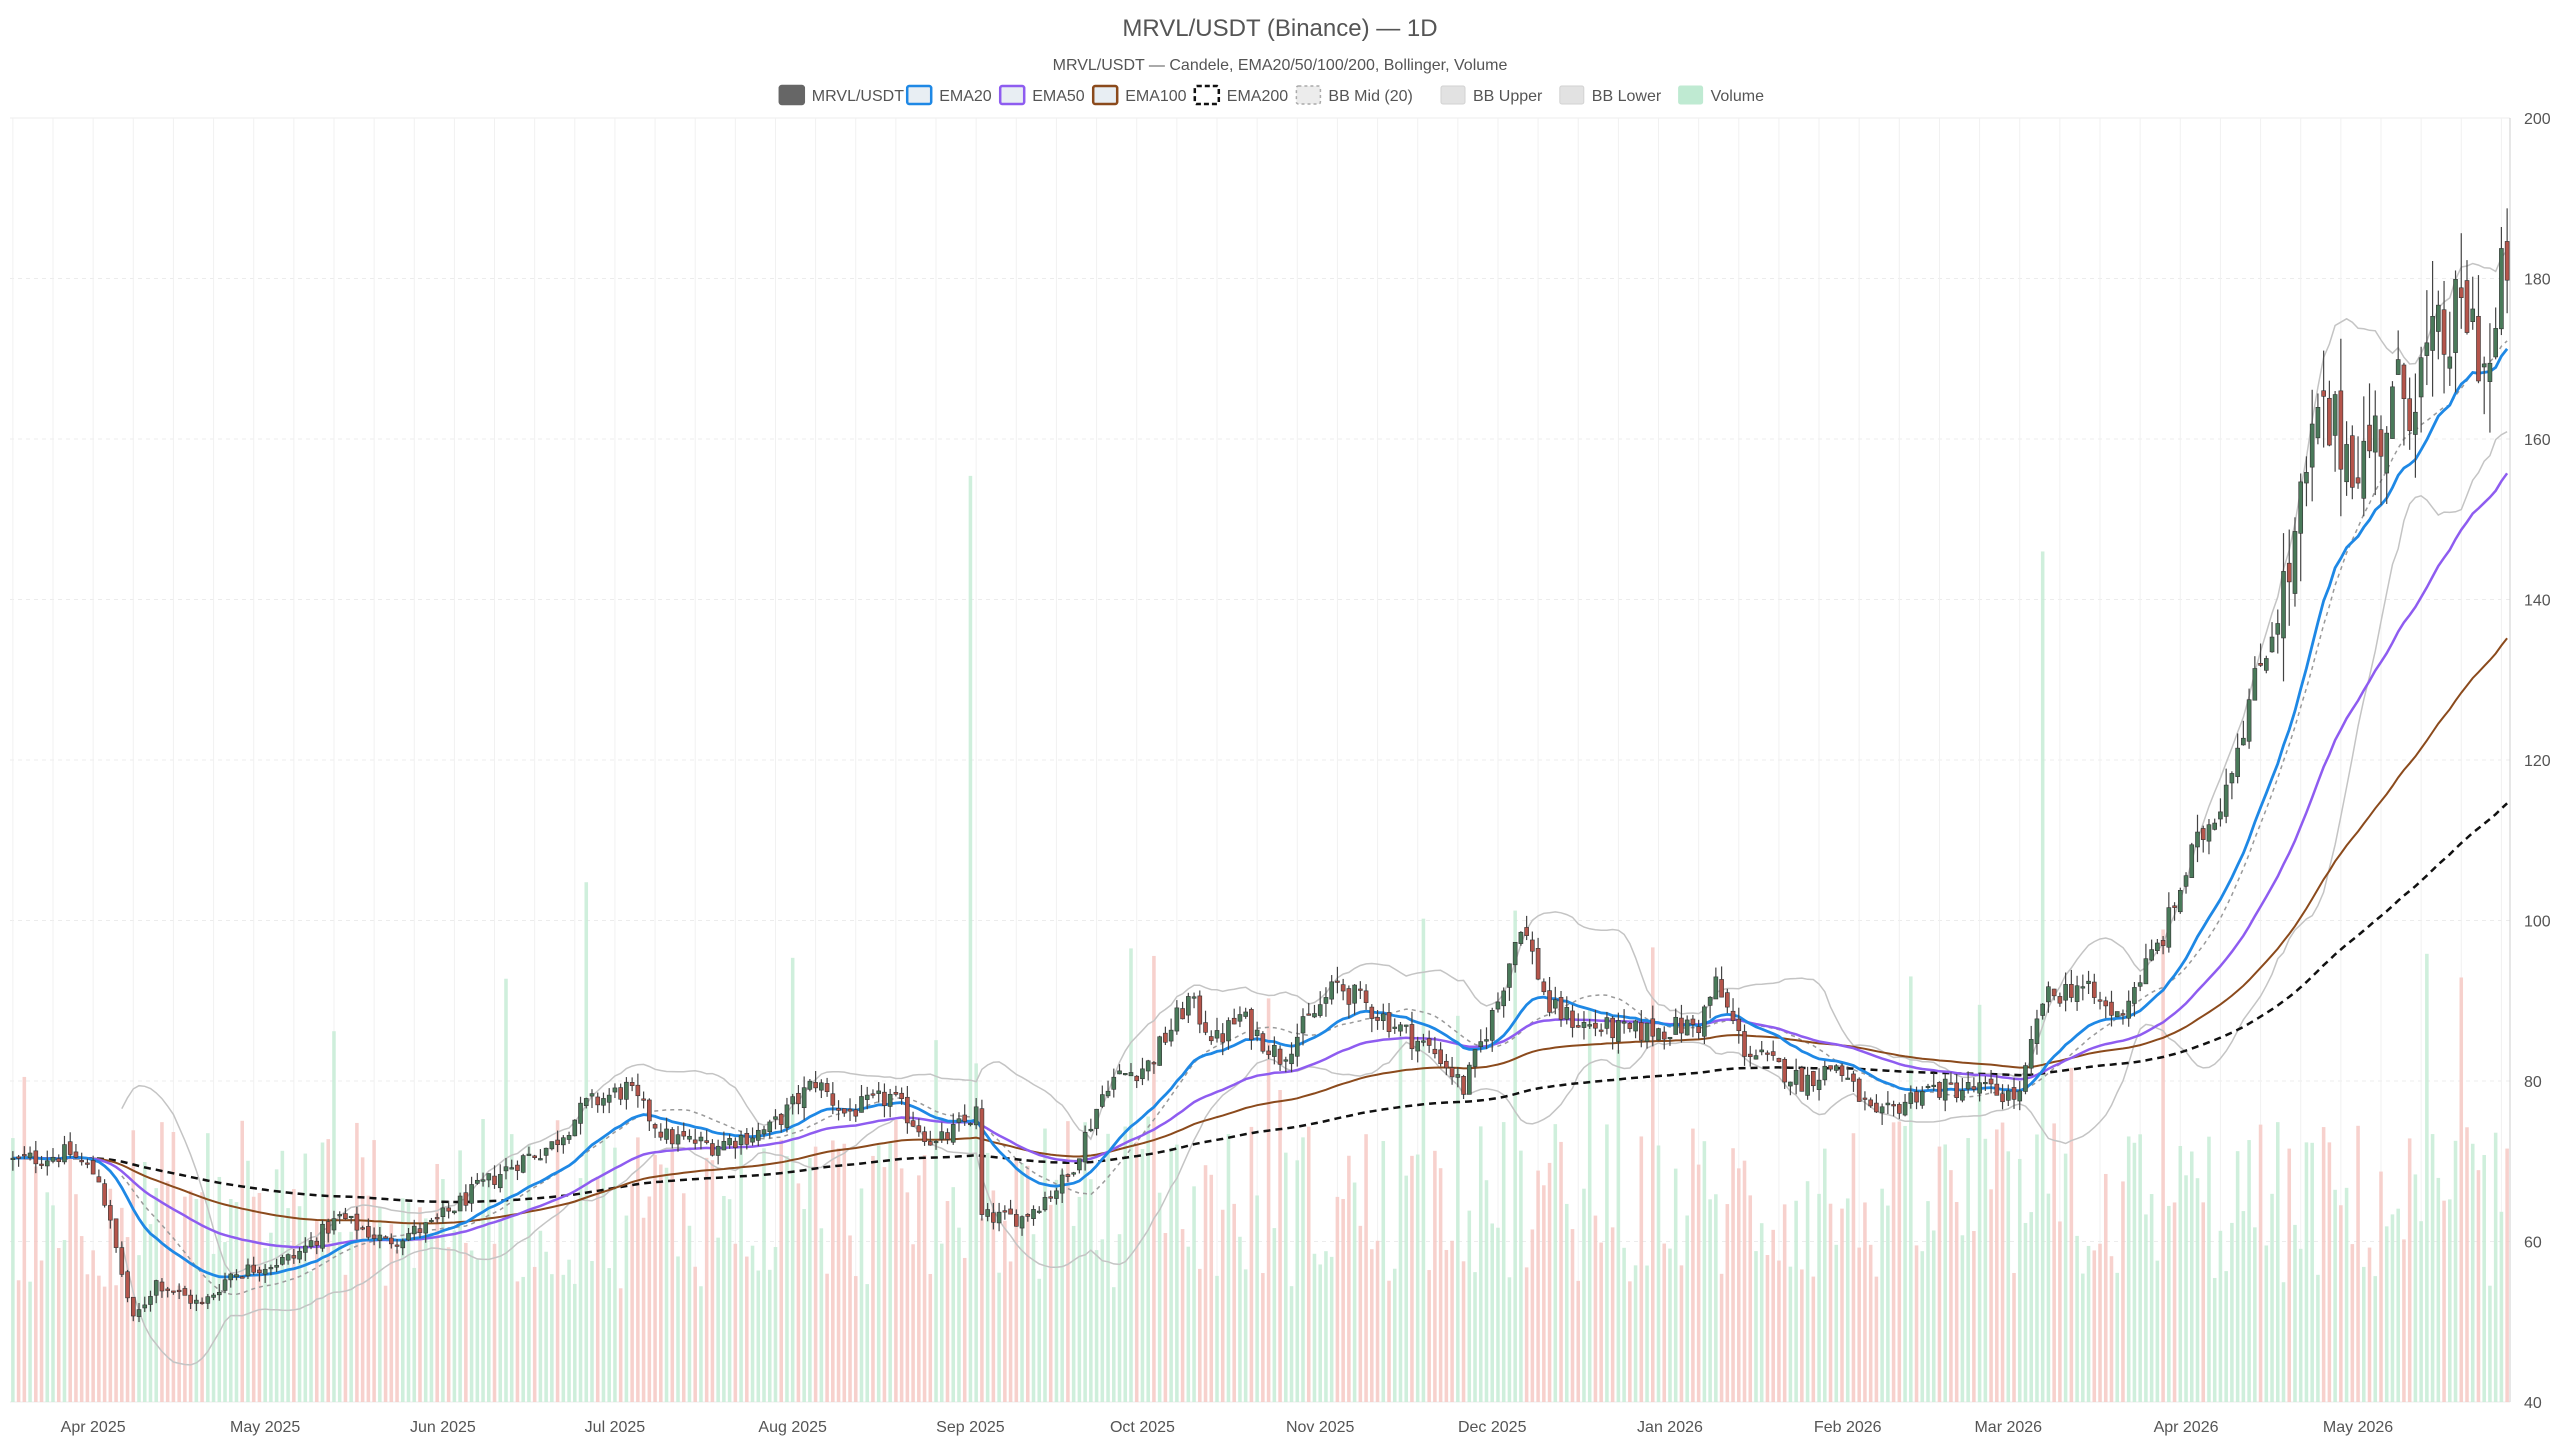 This screenshot has height=1440, width=2560. What do you see at coordinates (1491, 95) in the screenshot?
I see `legend-item: BB Upper` at bounding box center [1491, 95].